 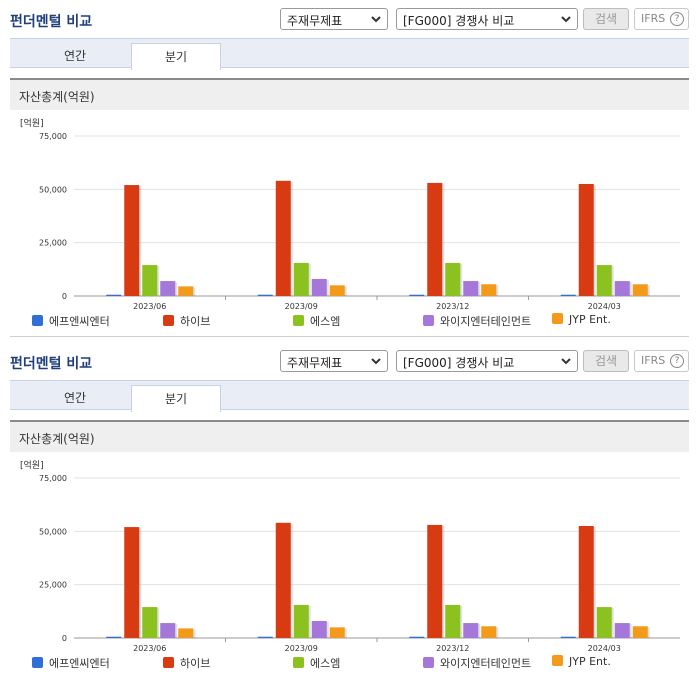 What do you see at coordinates (53, 478) in the screenshot?
I see `y-tick-label: 75,000` at bounding box center [53, 478].